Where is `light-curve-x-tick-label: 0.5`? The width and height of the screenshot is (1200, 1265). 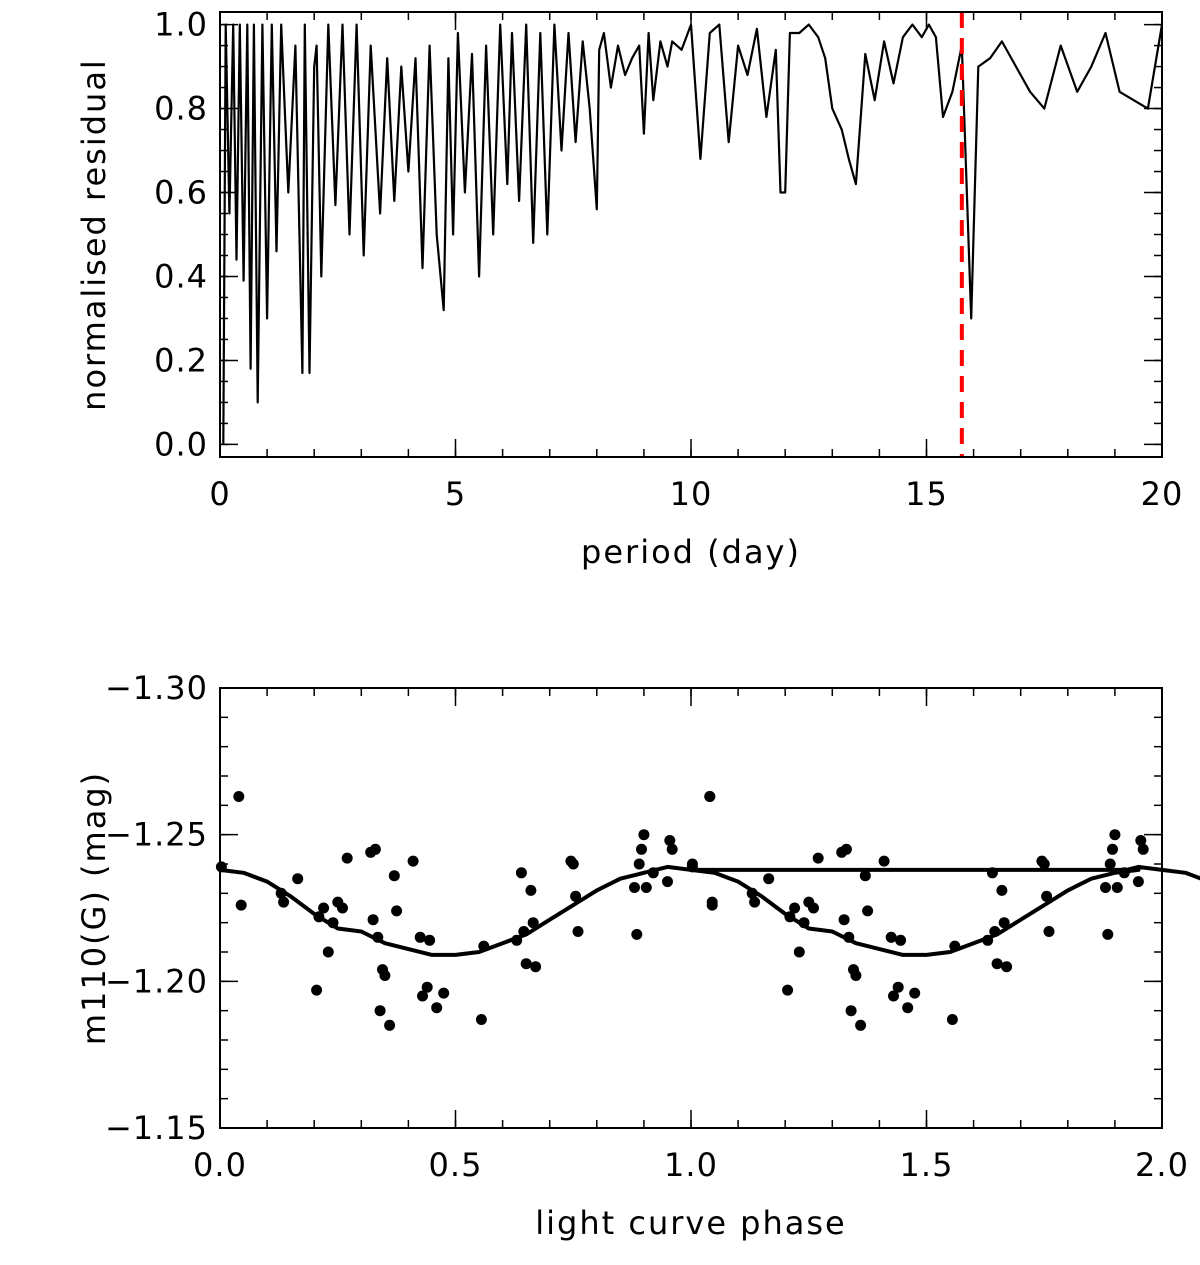 light-curve-x-tick-label: 0.5 is located at coordinates (456, 1165).